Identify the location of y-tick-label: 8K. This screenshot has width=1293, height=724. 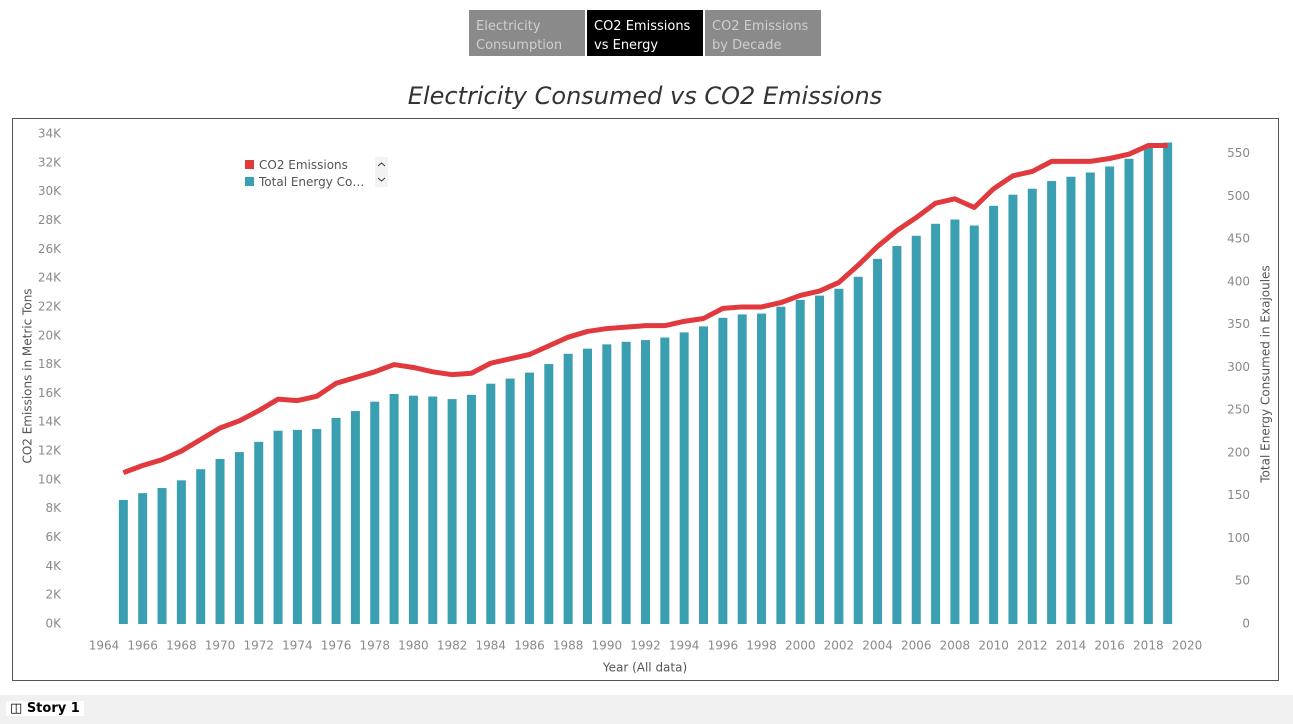
(53, 508).